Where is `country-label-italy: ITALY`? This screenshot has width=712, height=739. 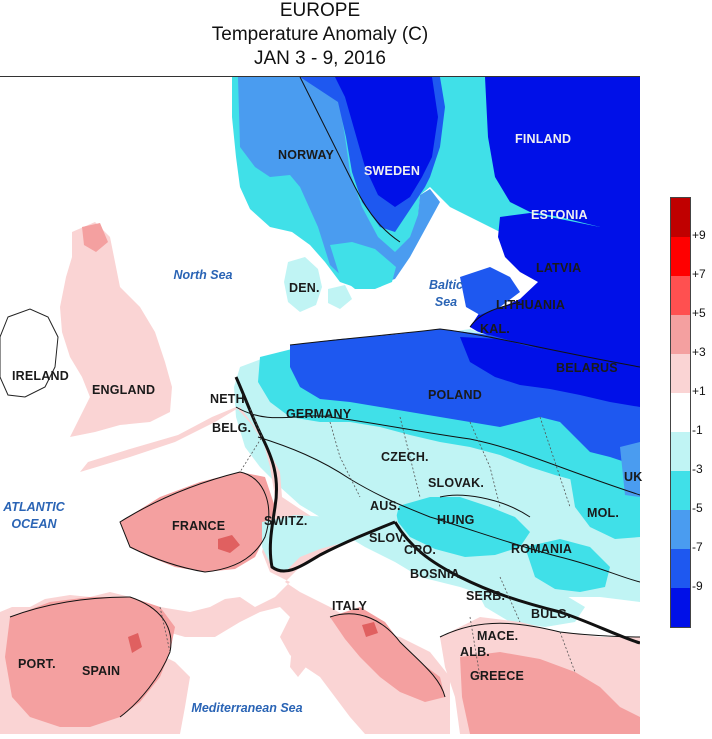 country-label-italy: ITALY is located at coordinates (350, 606).